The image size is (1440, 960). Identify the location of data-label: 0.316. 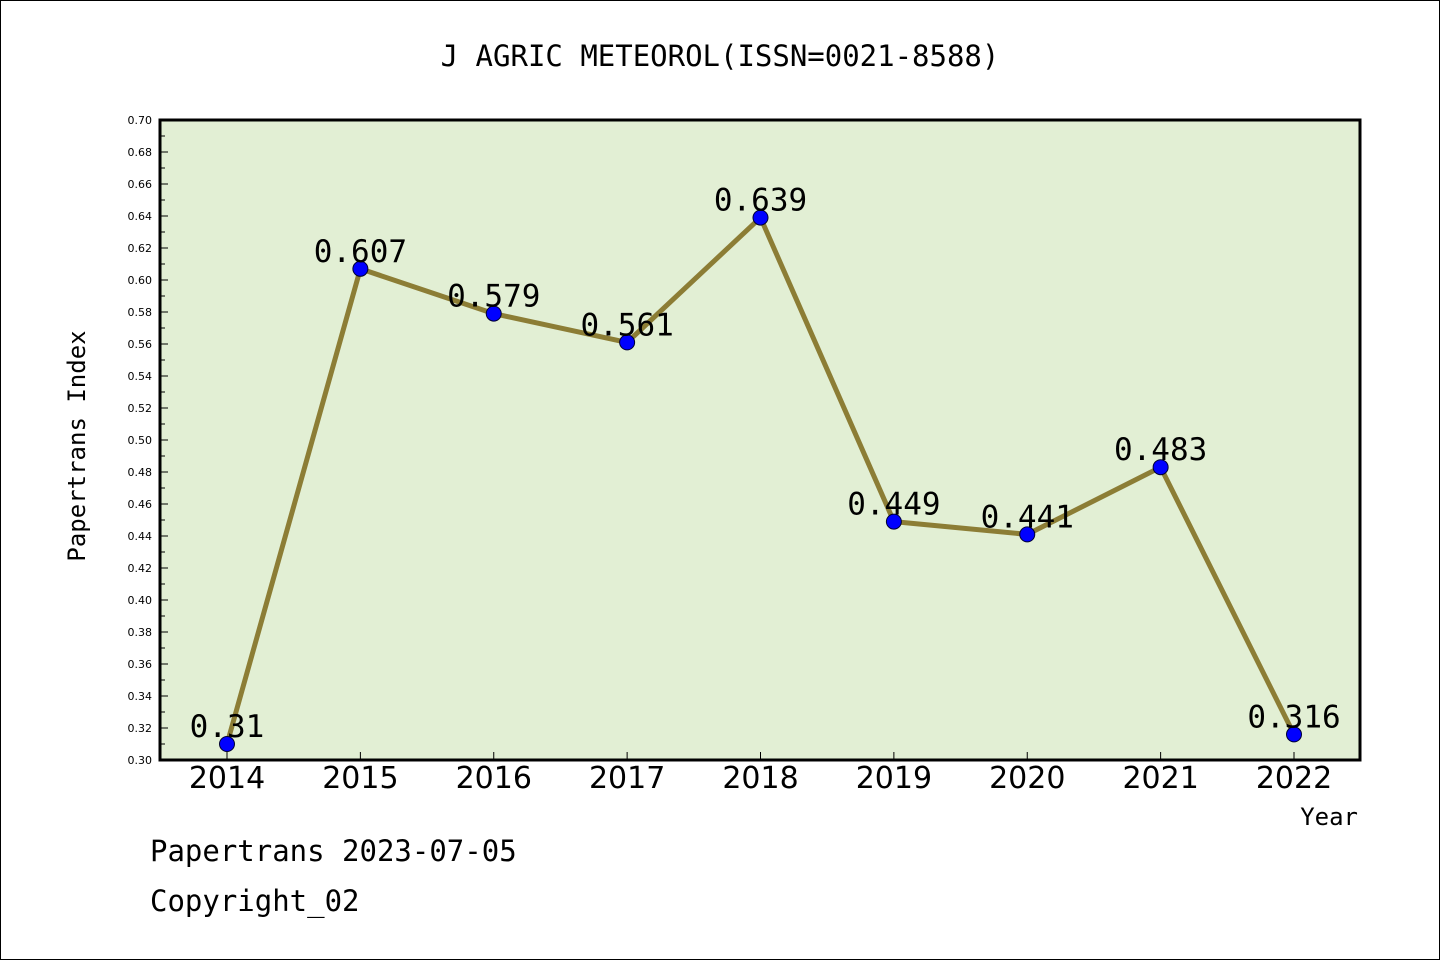
(1293, 717).